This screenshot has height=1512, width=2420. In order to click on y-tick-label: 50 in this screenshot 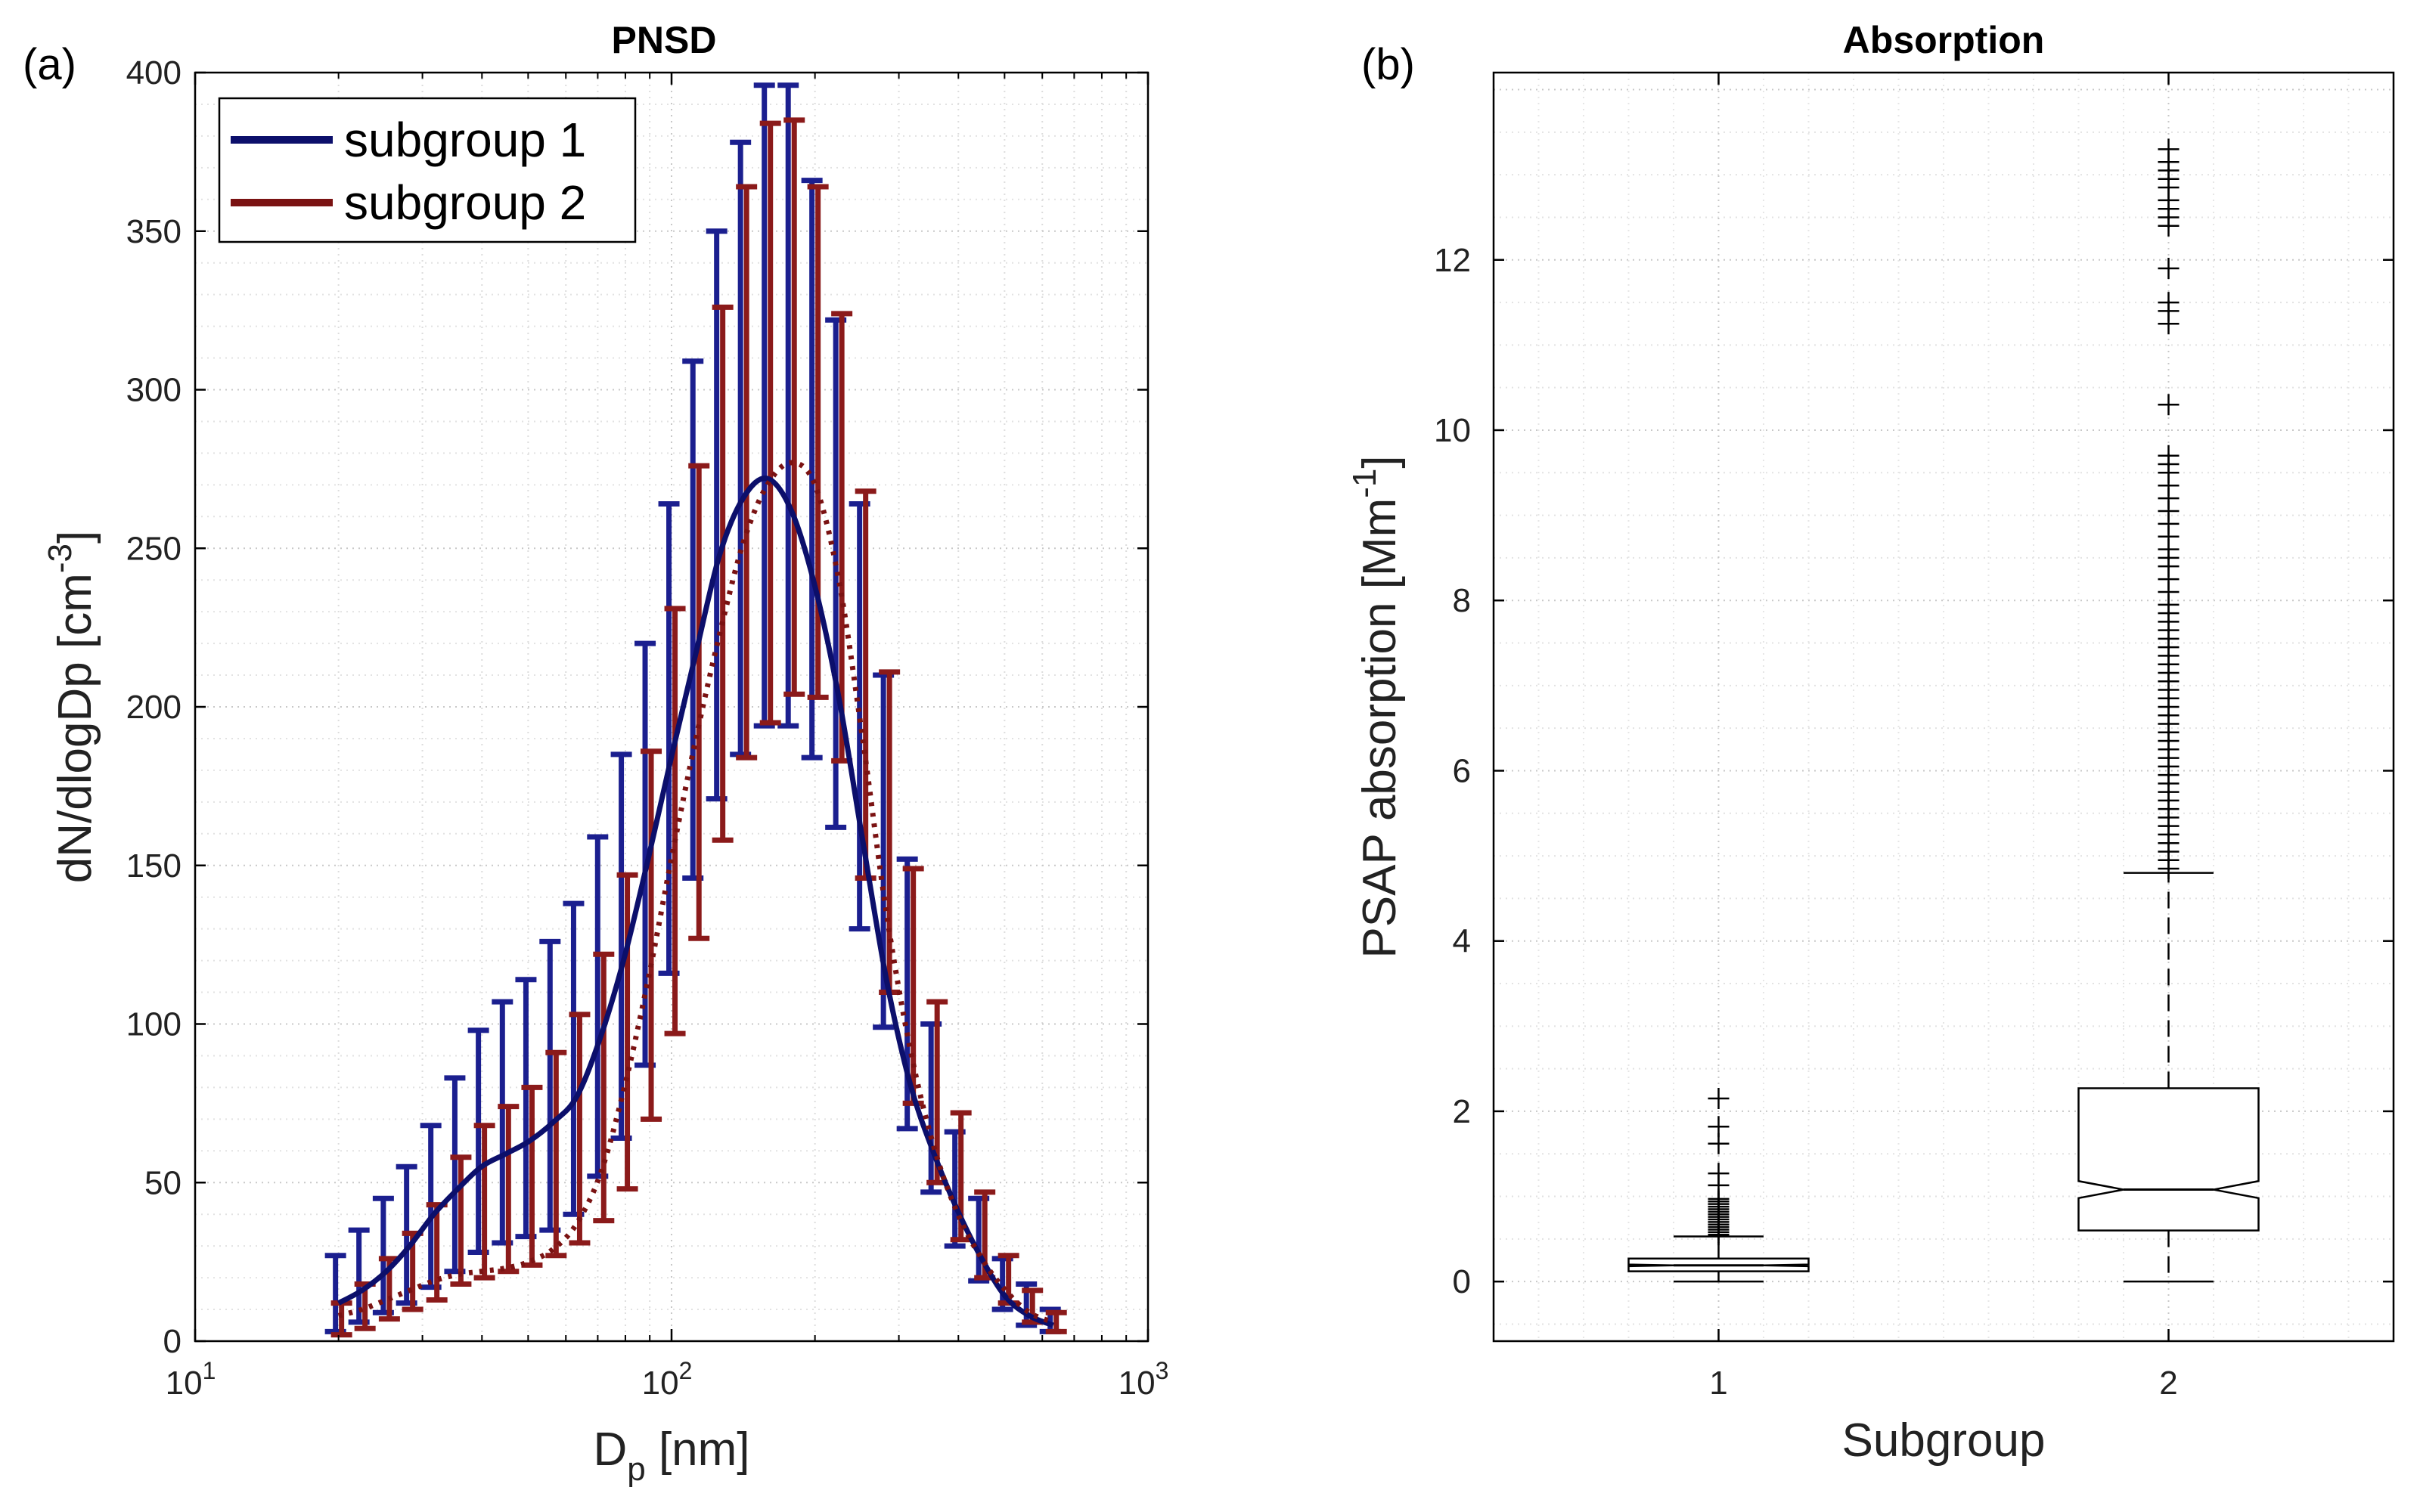, I will do `click(163, 1182)`.